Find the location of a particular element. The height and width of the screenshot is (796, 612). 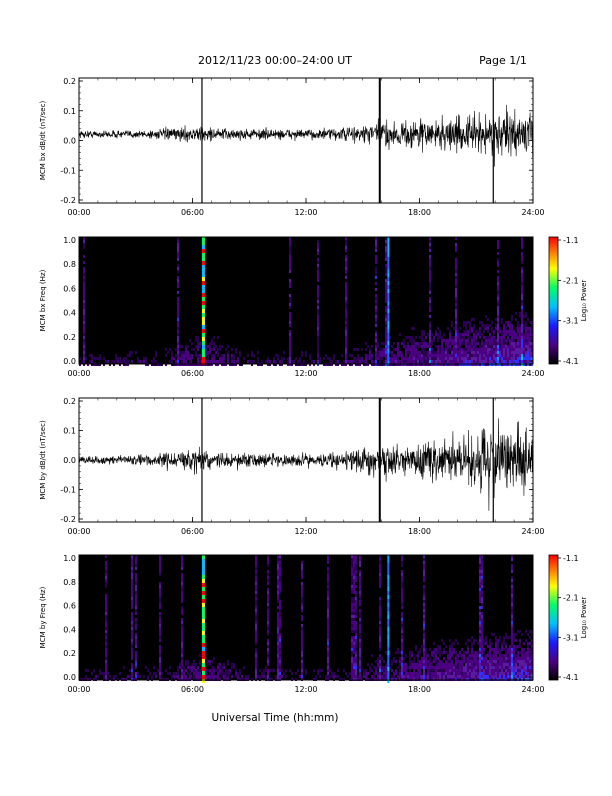

x-tick-label: 12:00 is located at coordinates (305, 373).